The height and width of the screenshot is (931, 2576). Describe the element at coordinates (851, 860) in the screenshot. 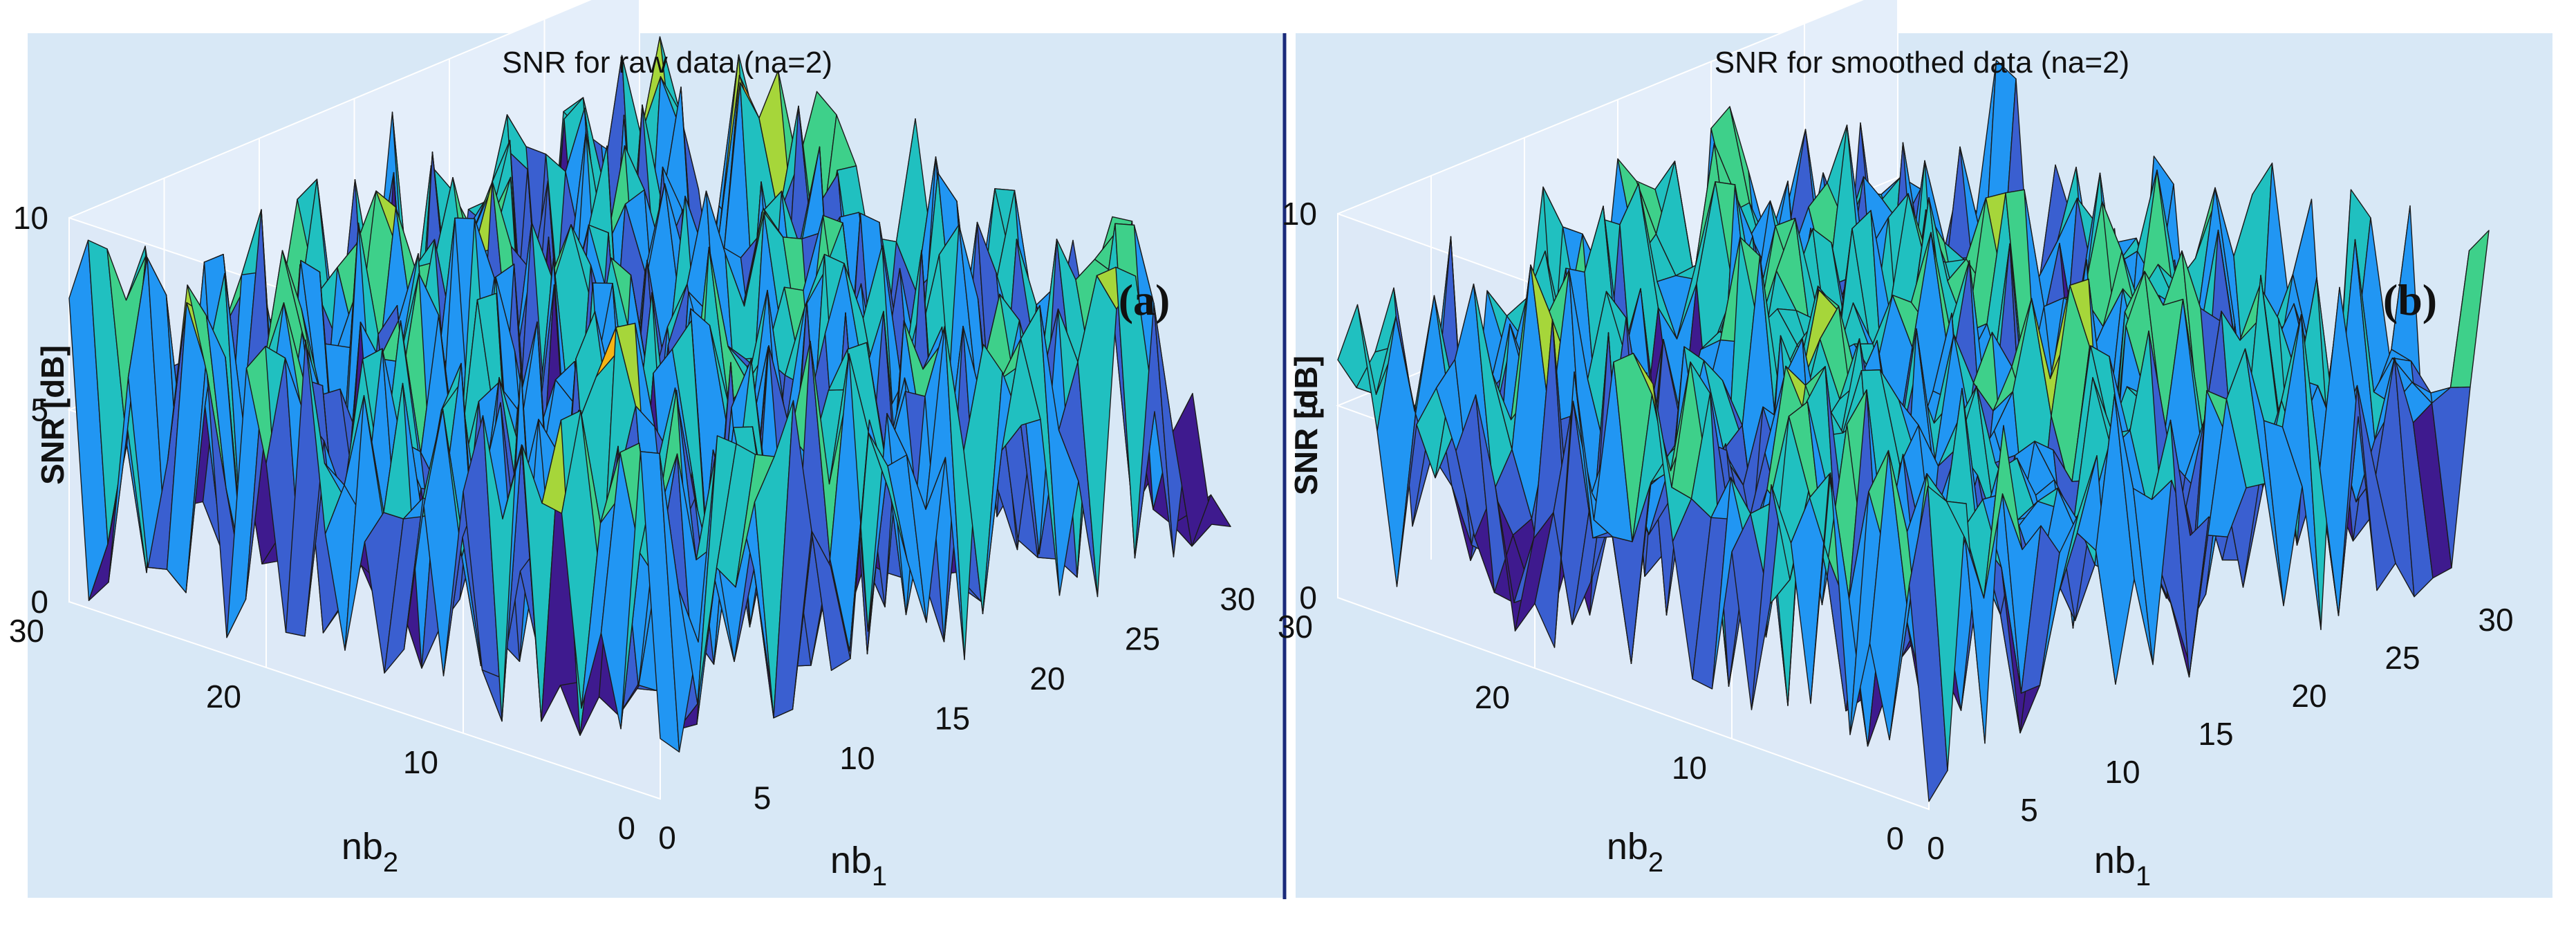

I see `panel-a-x-axis-label-main: nb` at that location.